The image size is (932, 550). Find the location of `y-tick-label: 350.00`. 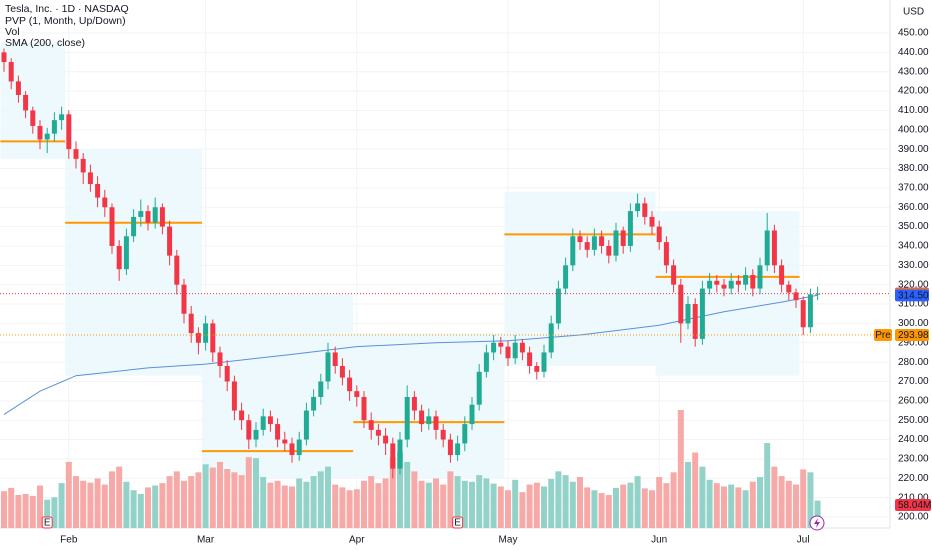

y-tick-label: 350.00 is located at coordinates (913, 226).